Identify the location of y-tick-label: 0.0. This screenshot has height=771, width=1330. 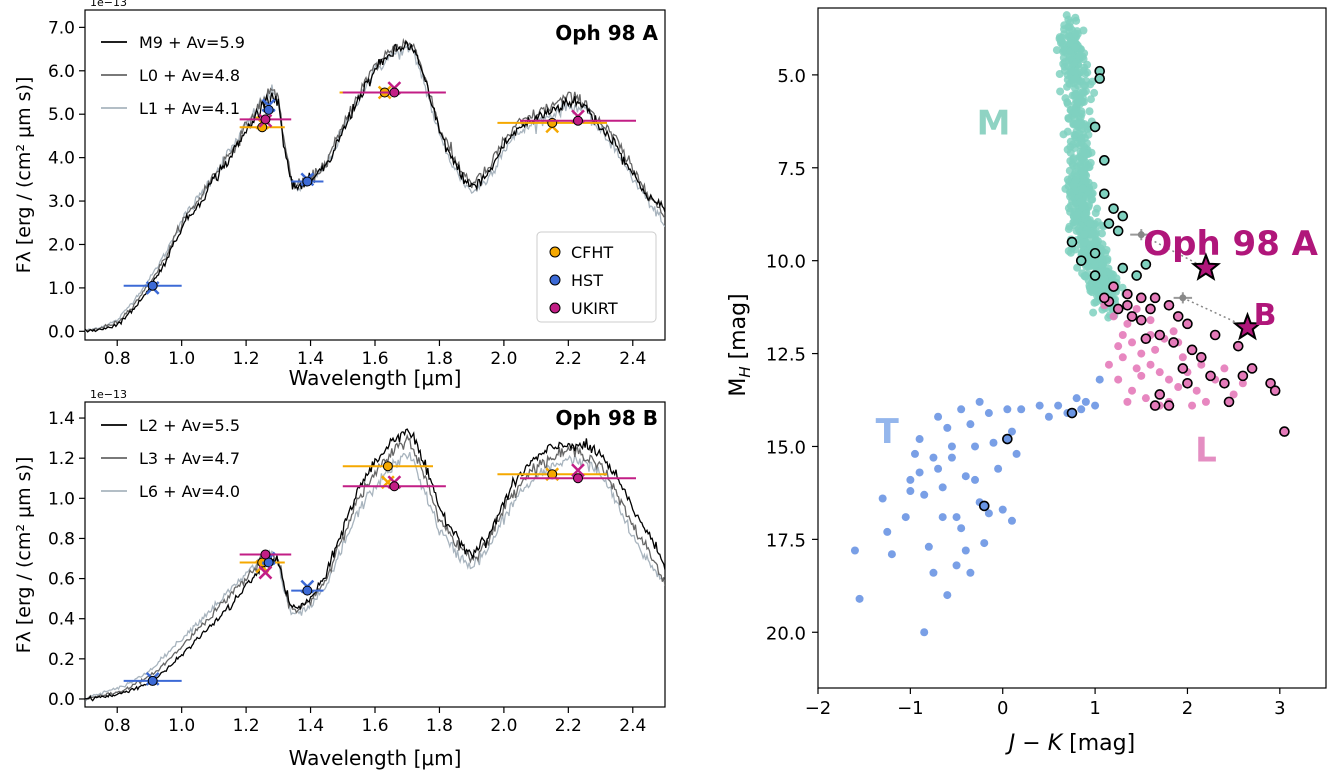
(61, 700).